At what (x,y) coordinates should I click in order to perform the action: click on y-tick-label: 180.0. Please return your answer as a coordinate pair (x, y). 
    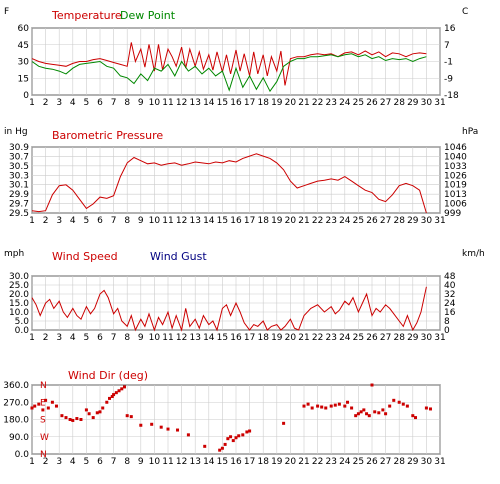
    Looking at the image, I should click on (16, 421).